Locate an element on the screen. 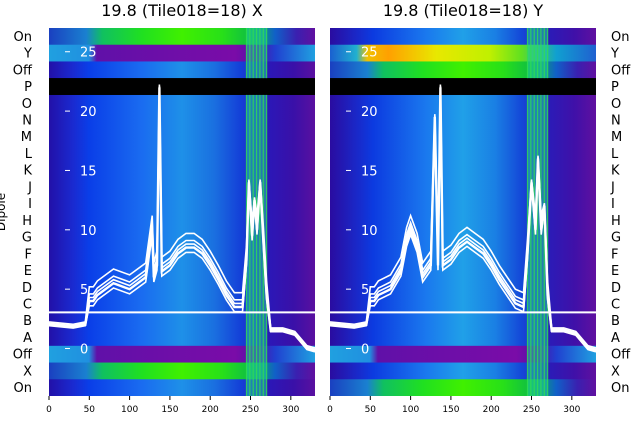 This screenshot has height=440, width=640. panel-title: 19.8 (Tile018=18) Y is located at coordinates (463, 10).